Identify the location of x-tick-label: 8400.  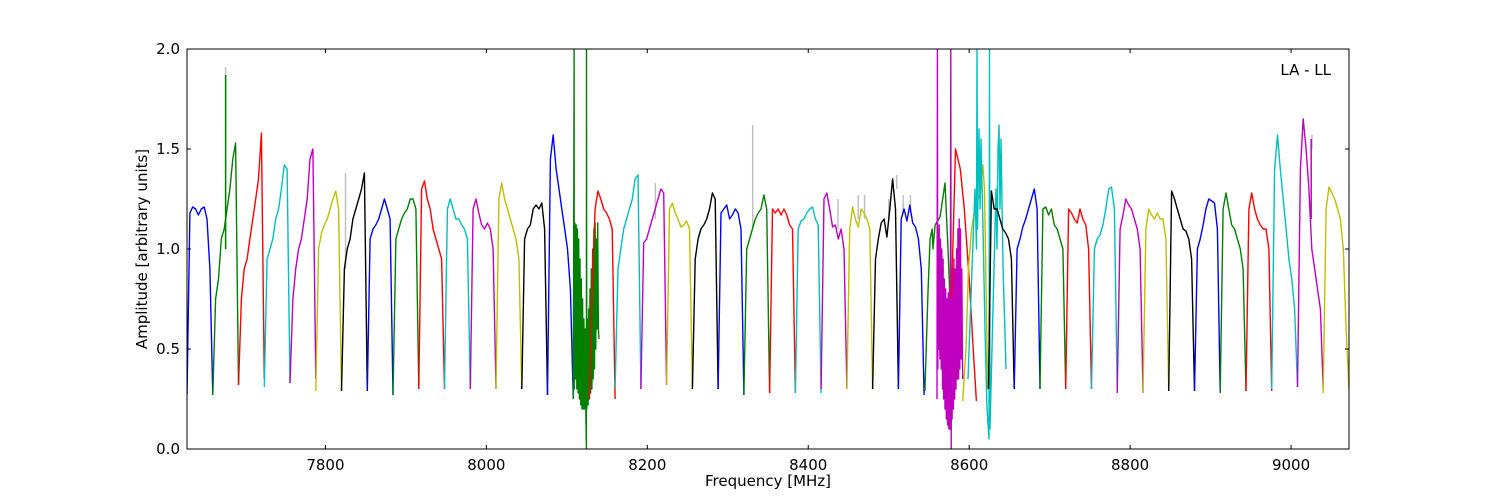
(808, 465).